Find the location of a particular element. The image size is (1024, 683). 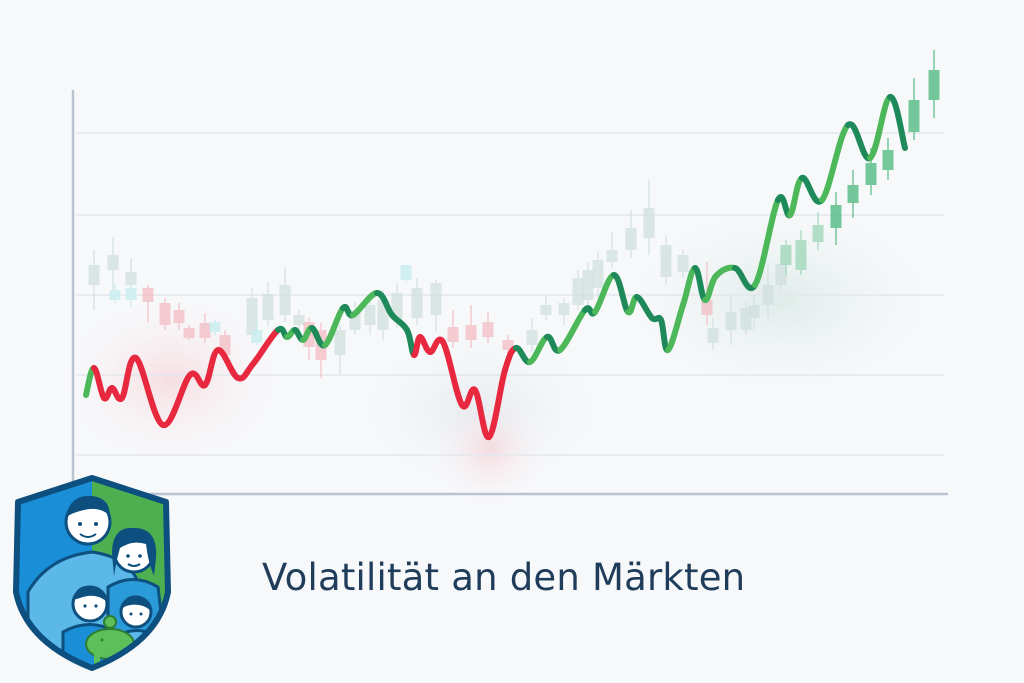

chart-title: Volatilität an den Märkten is located at coordinates (504, 577).